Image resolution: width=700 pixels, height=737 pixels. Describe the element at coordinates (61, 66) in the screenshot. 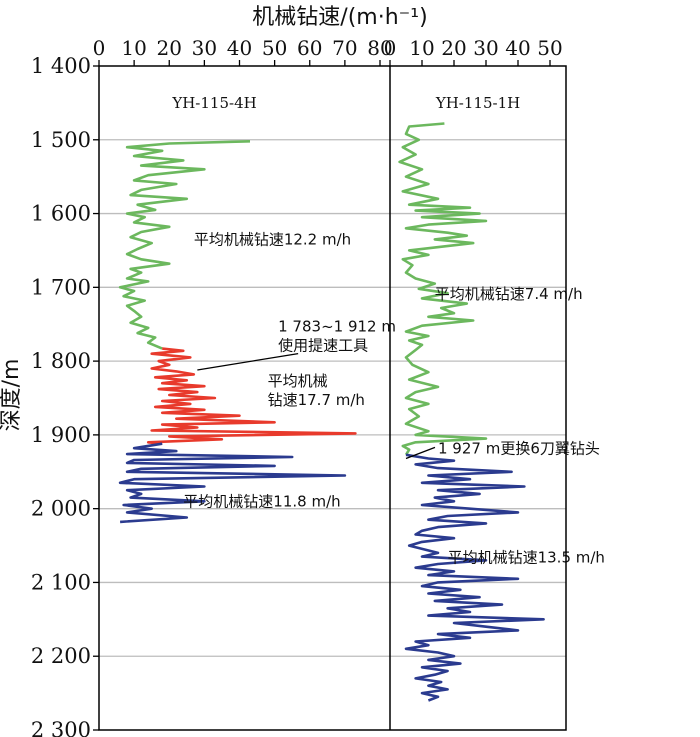

I see `y-tick-label: 1 400` at that location.